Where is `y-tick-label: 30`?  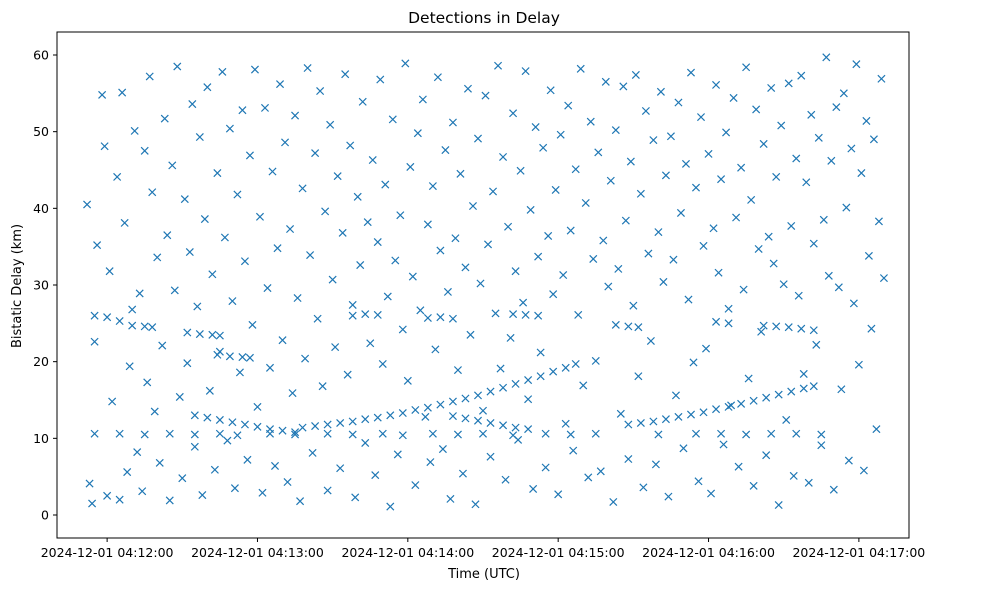
y-tick-label: 30 is located at coordinates (41, 285).